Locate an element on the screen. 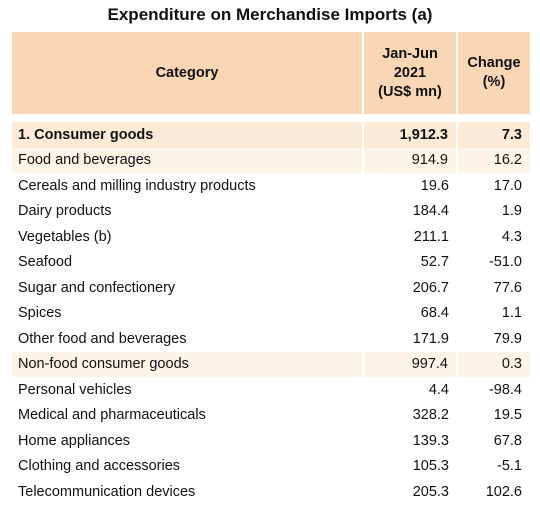  header-period-line: 2021 is located at coordinates (410, 72).